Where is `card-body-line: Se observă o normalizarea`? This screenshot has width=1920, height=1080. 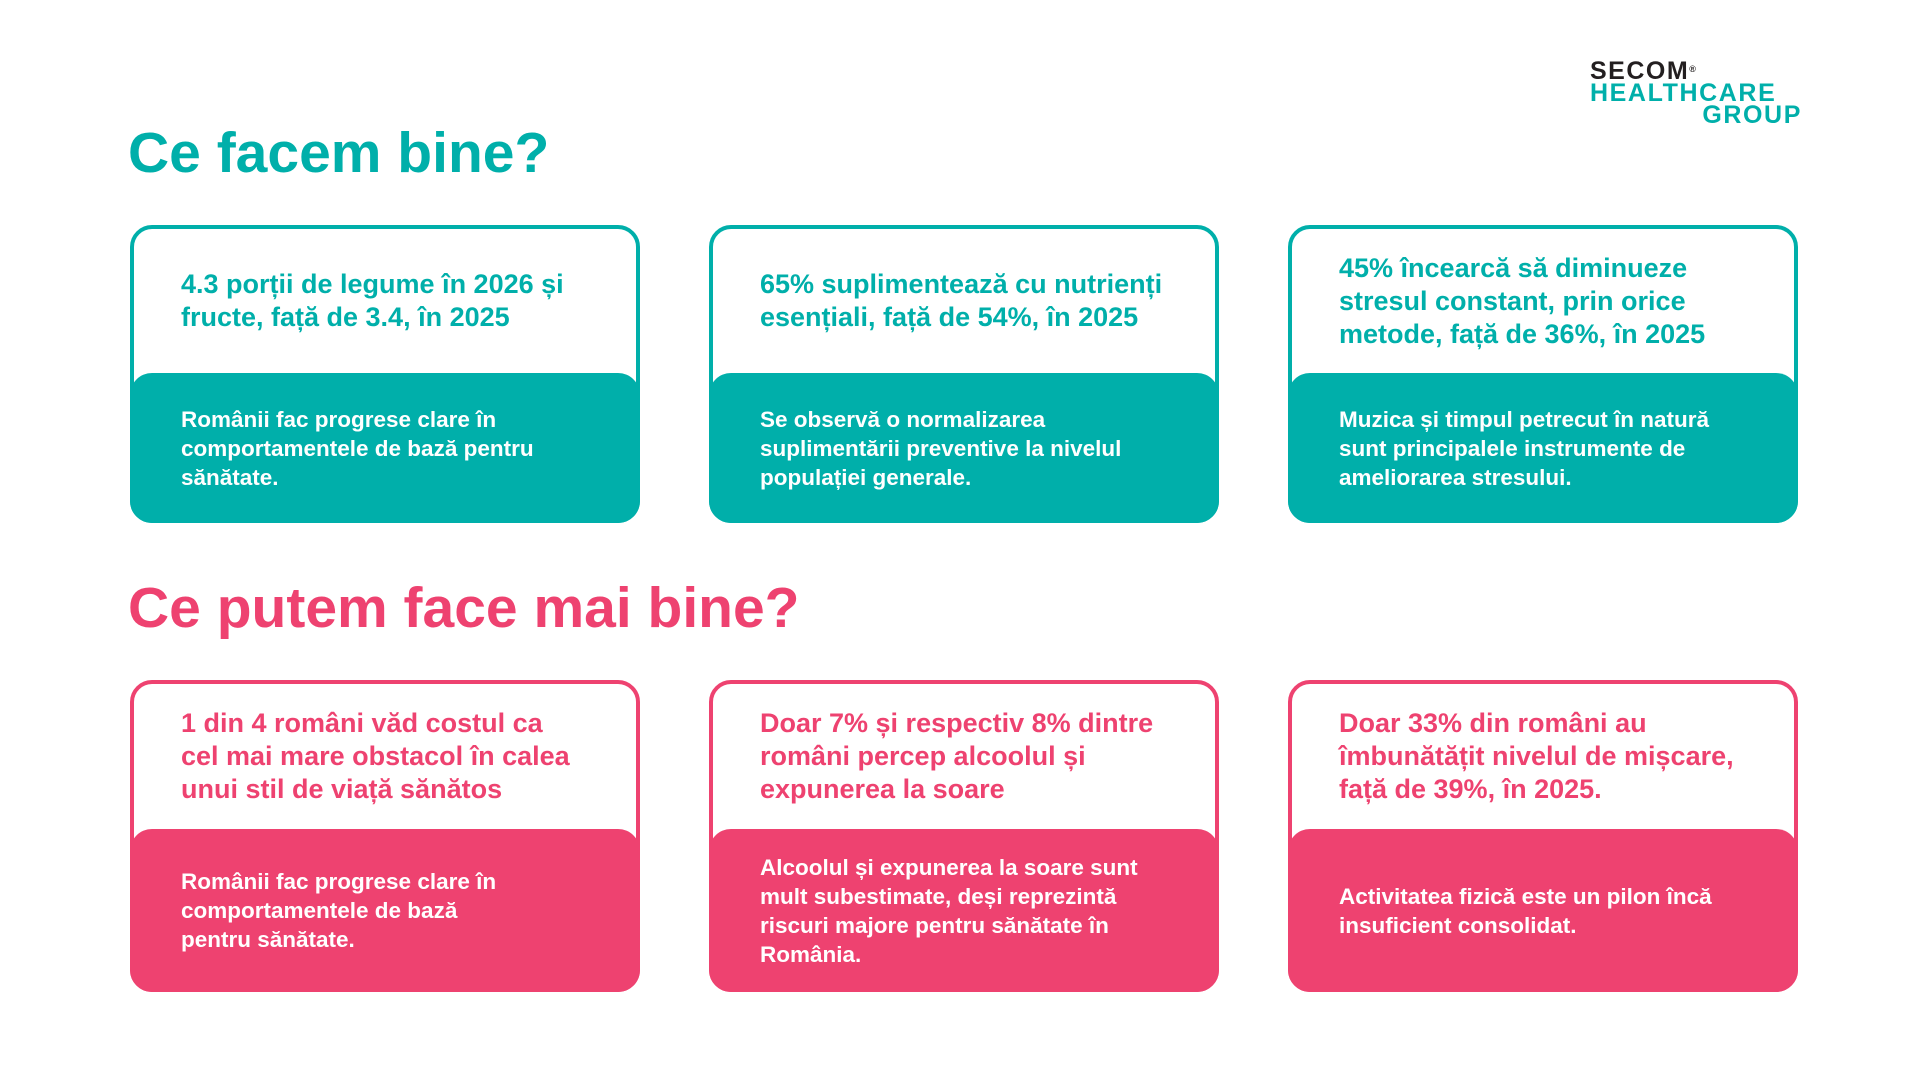 card-body-line: Se observă o normalizarea is located at coordinates (903, 419).